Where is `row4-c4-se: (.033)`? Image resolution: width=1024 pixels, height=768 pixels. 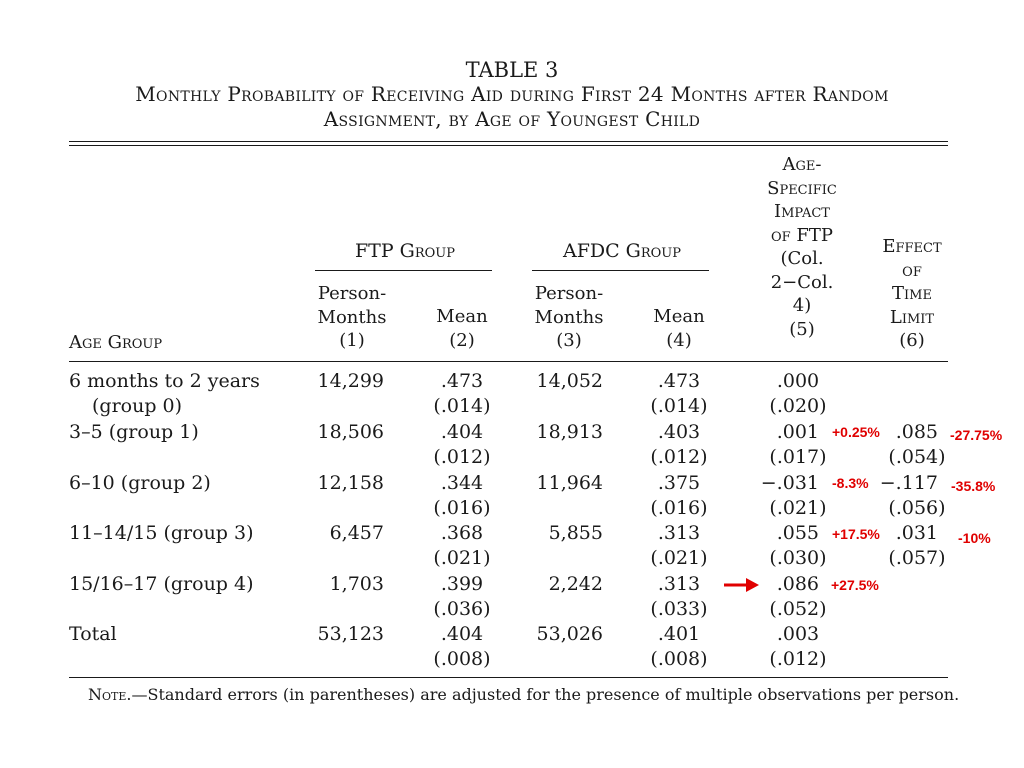
row4-c4-se: (.033) is located at coordinates (679, 609).